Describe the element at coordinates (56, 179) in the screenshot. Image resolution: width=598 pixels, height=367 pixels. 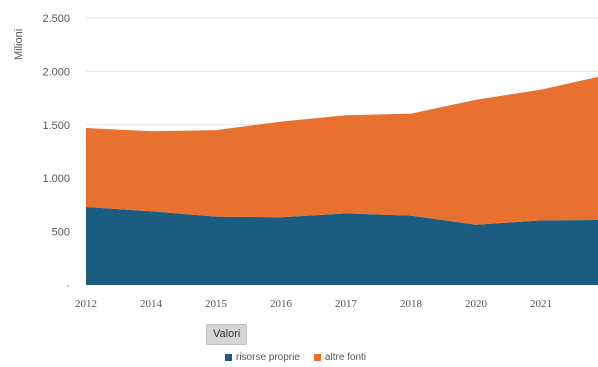
I see `y-tick-label: 1.000` at that location.